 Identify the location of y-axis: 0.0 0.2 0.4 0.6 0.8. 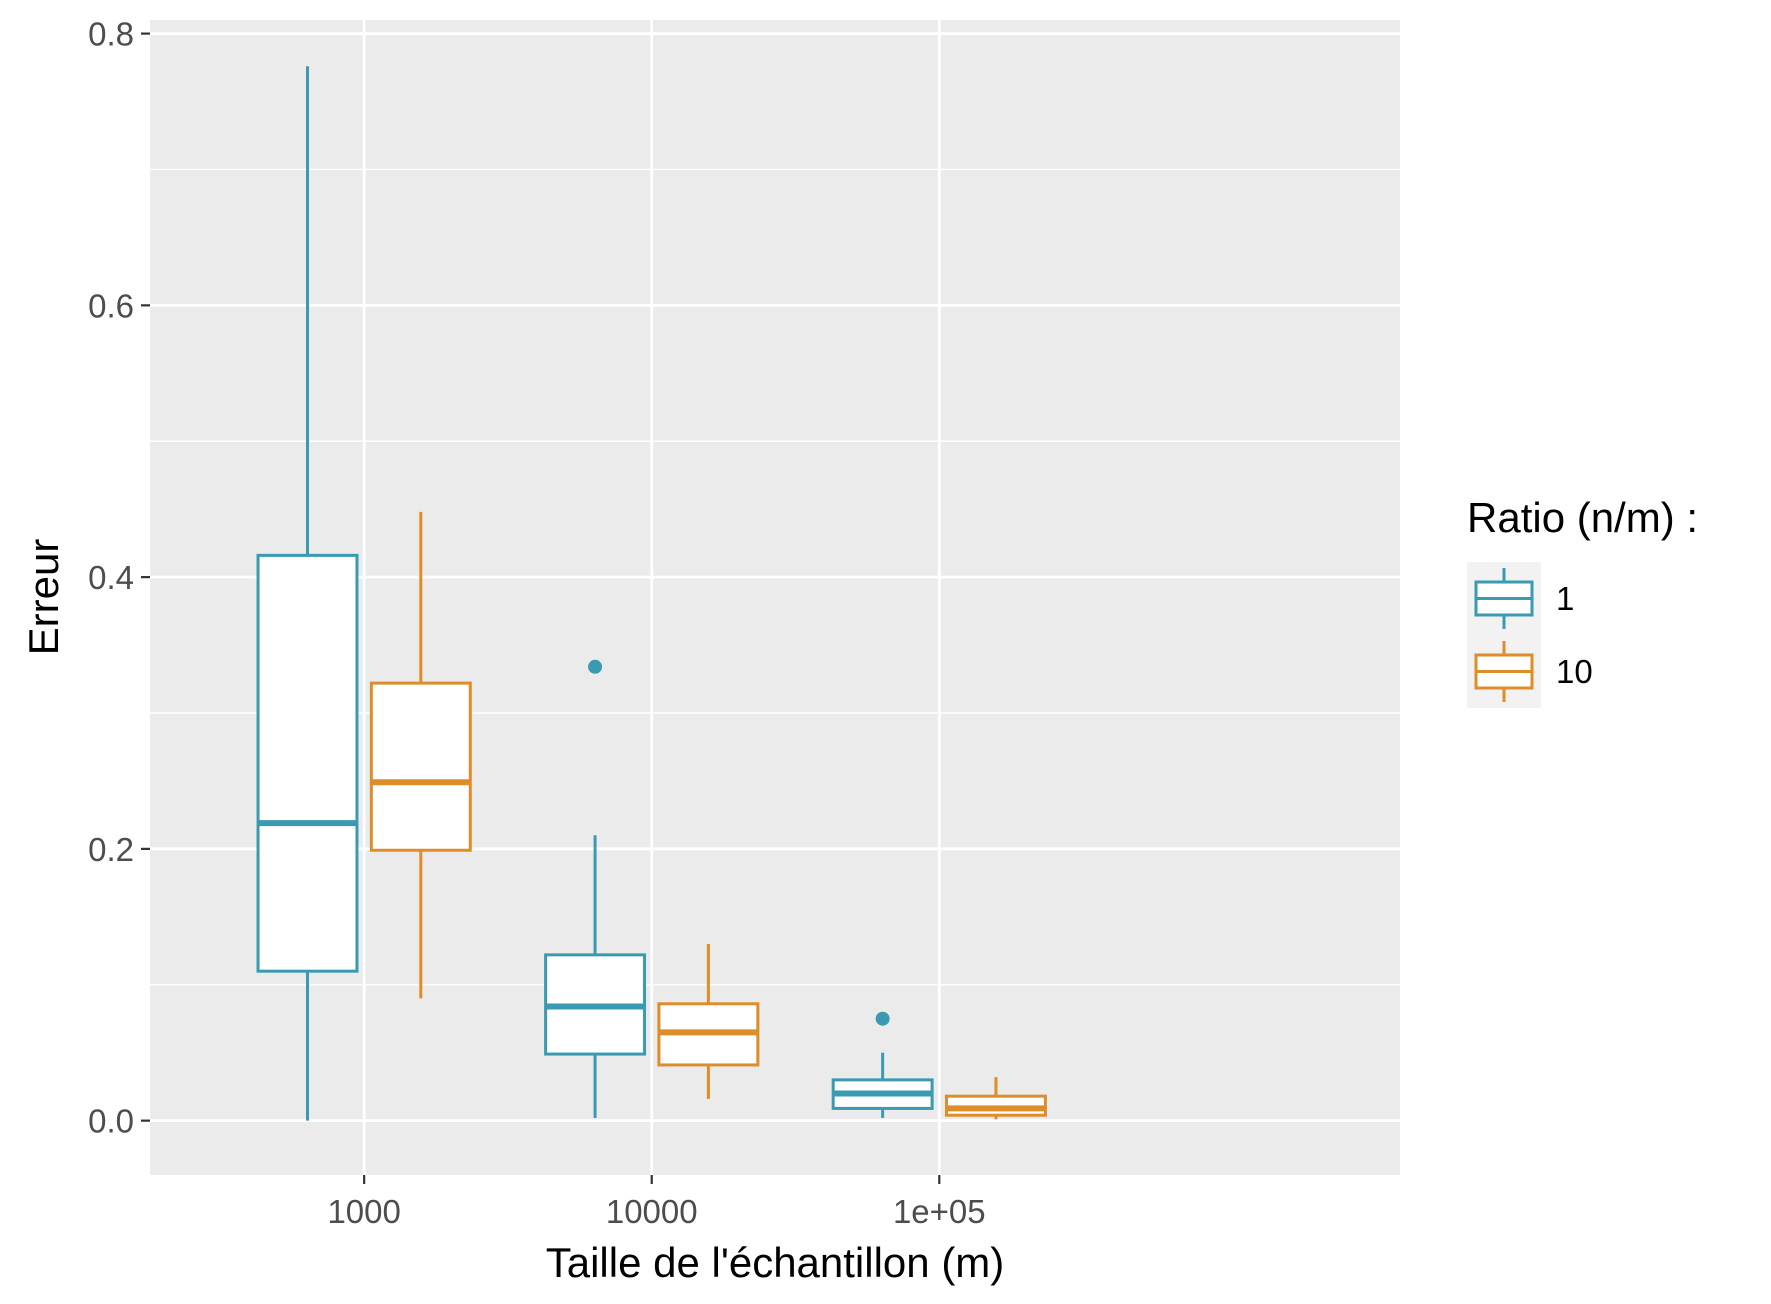
(119, 578).